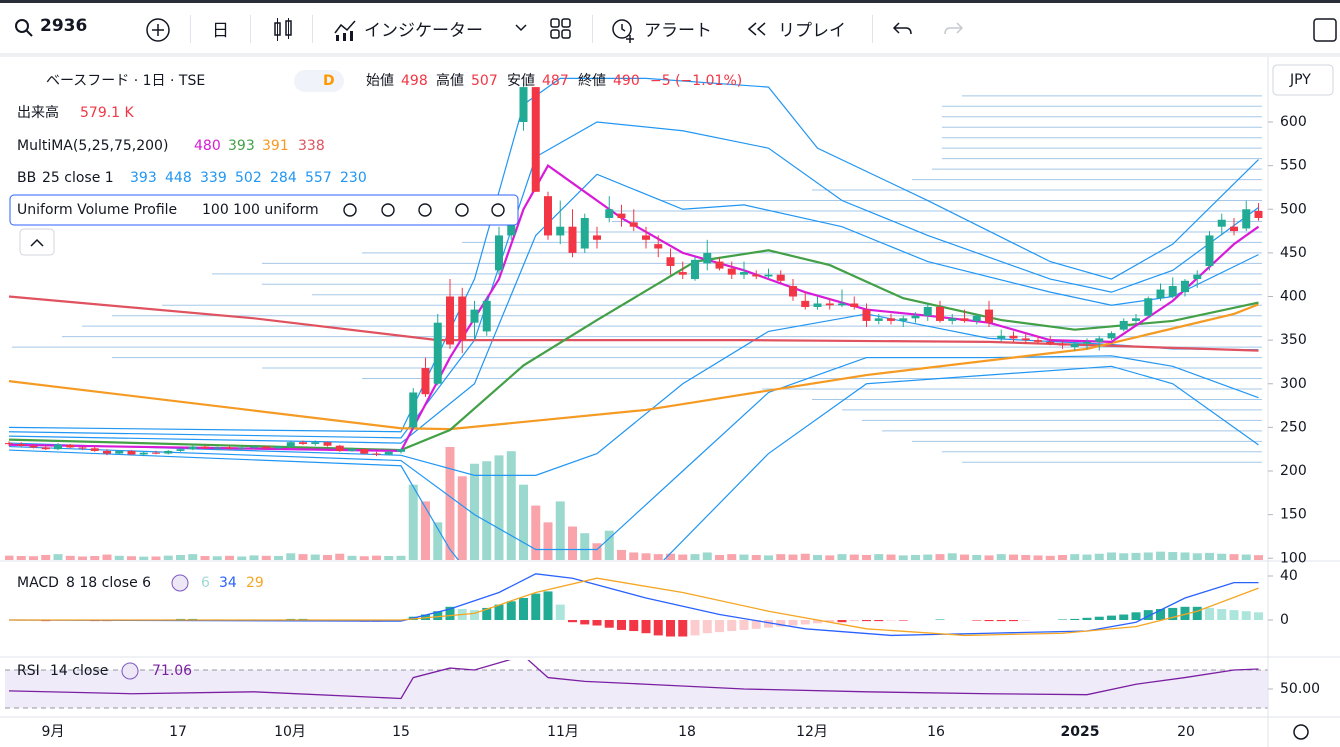 Image resolution: width=1340 pixels, height=747 pixels. I want to click on legend-text: 338, so click(311, 146).